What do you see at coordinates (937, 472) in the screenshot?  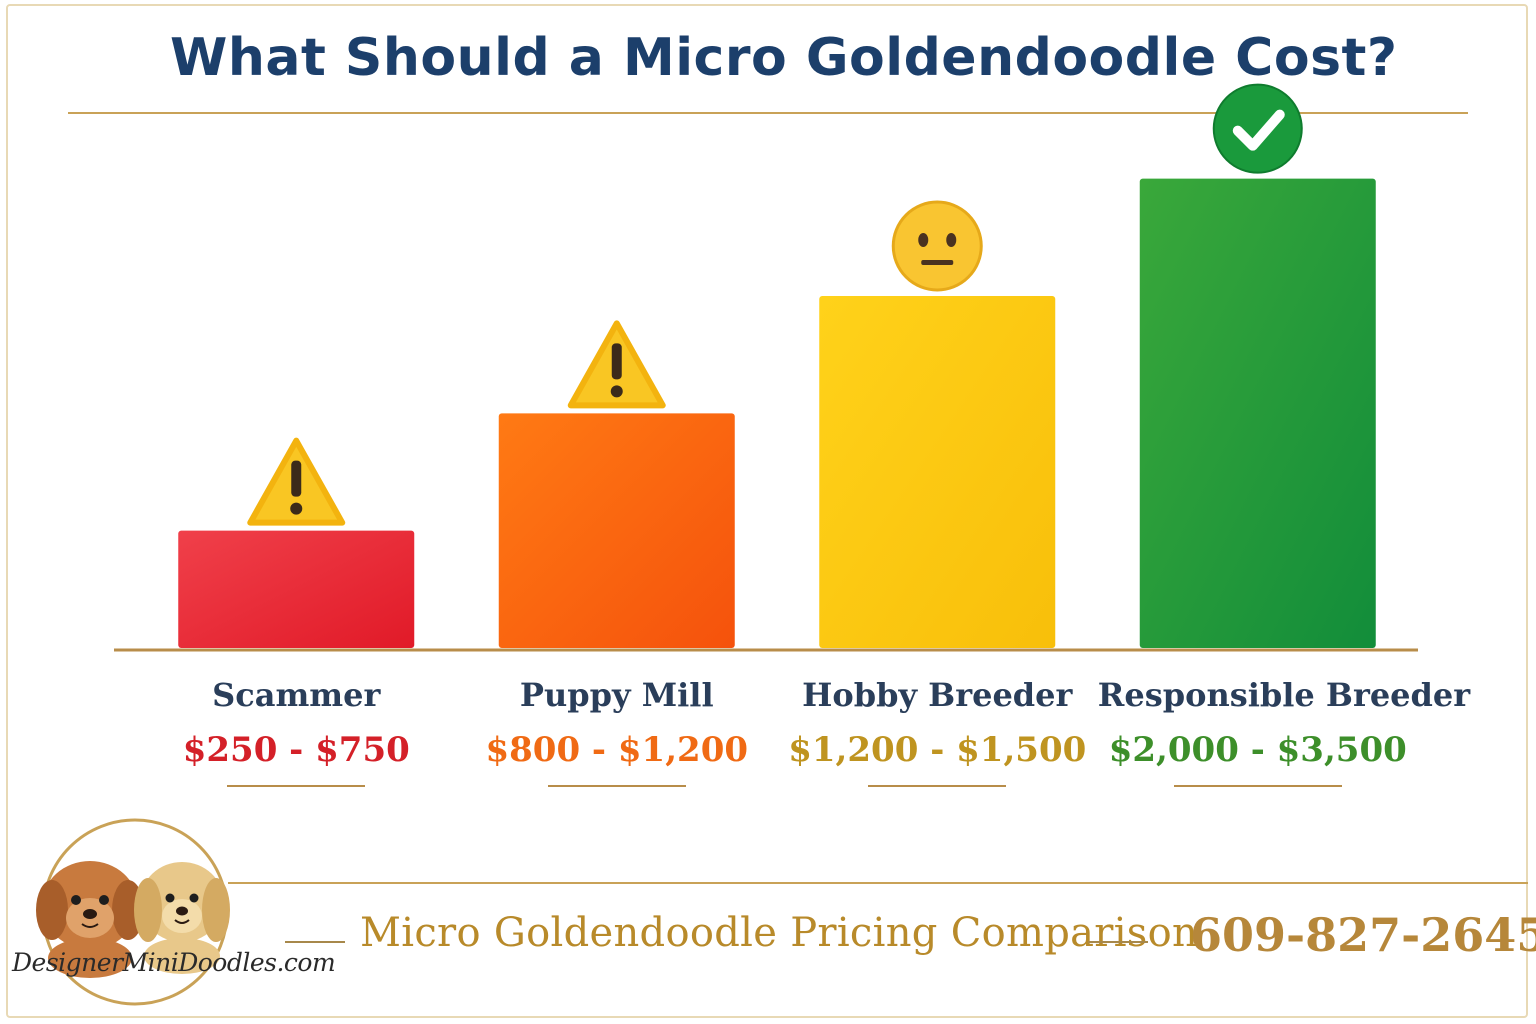 I see `bar-hobby-breeder` at bounding box center [937, 472].